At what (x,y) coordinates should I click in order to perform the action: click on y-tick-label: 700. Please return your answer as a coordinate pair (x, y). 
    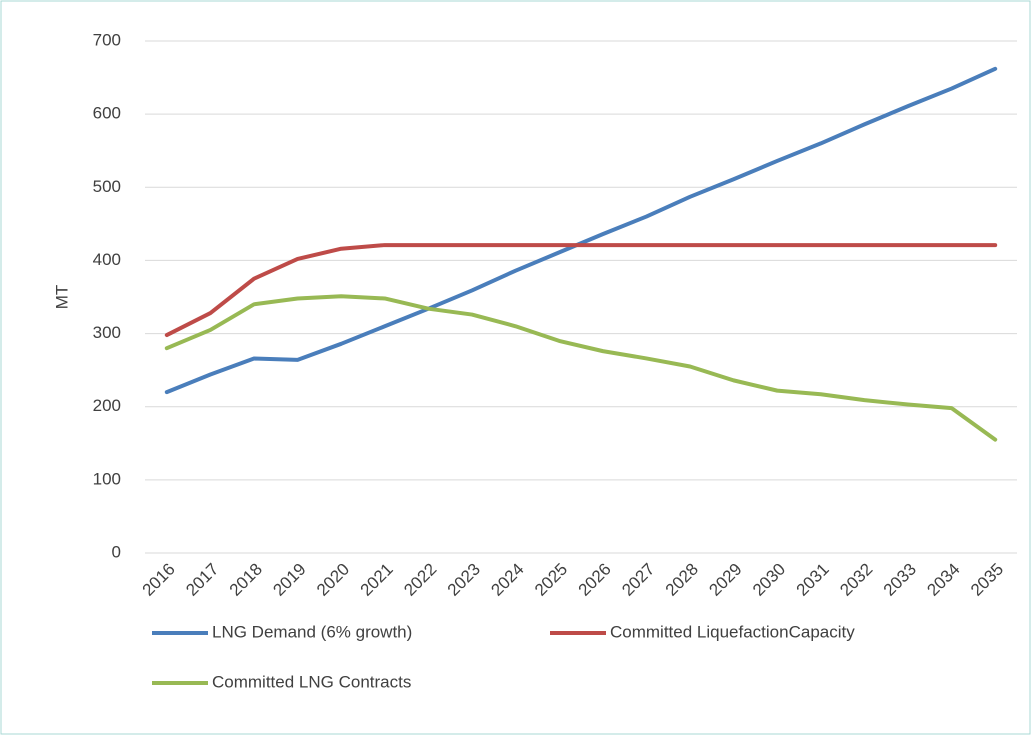
    Looking at the image, I should click on (107, 39).